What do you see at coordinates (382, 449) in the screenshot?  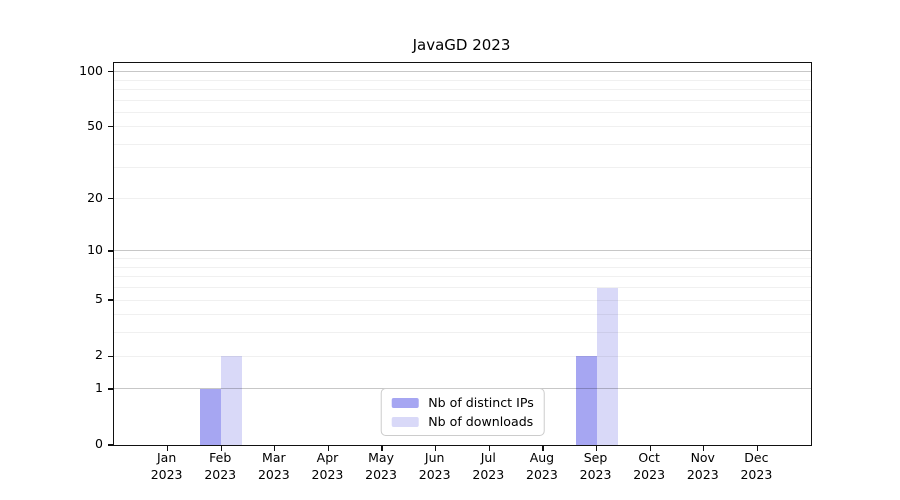 I see `x-axis-tick-may` at bounding box center [382, 449].